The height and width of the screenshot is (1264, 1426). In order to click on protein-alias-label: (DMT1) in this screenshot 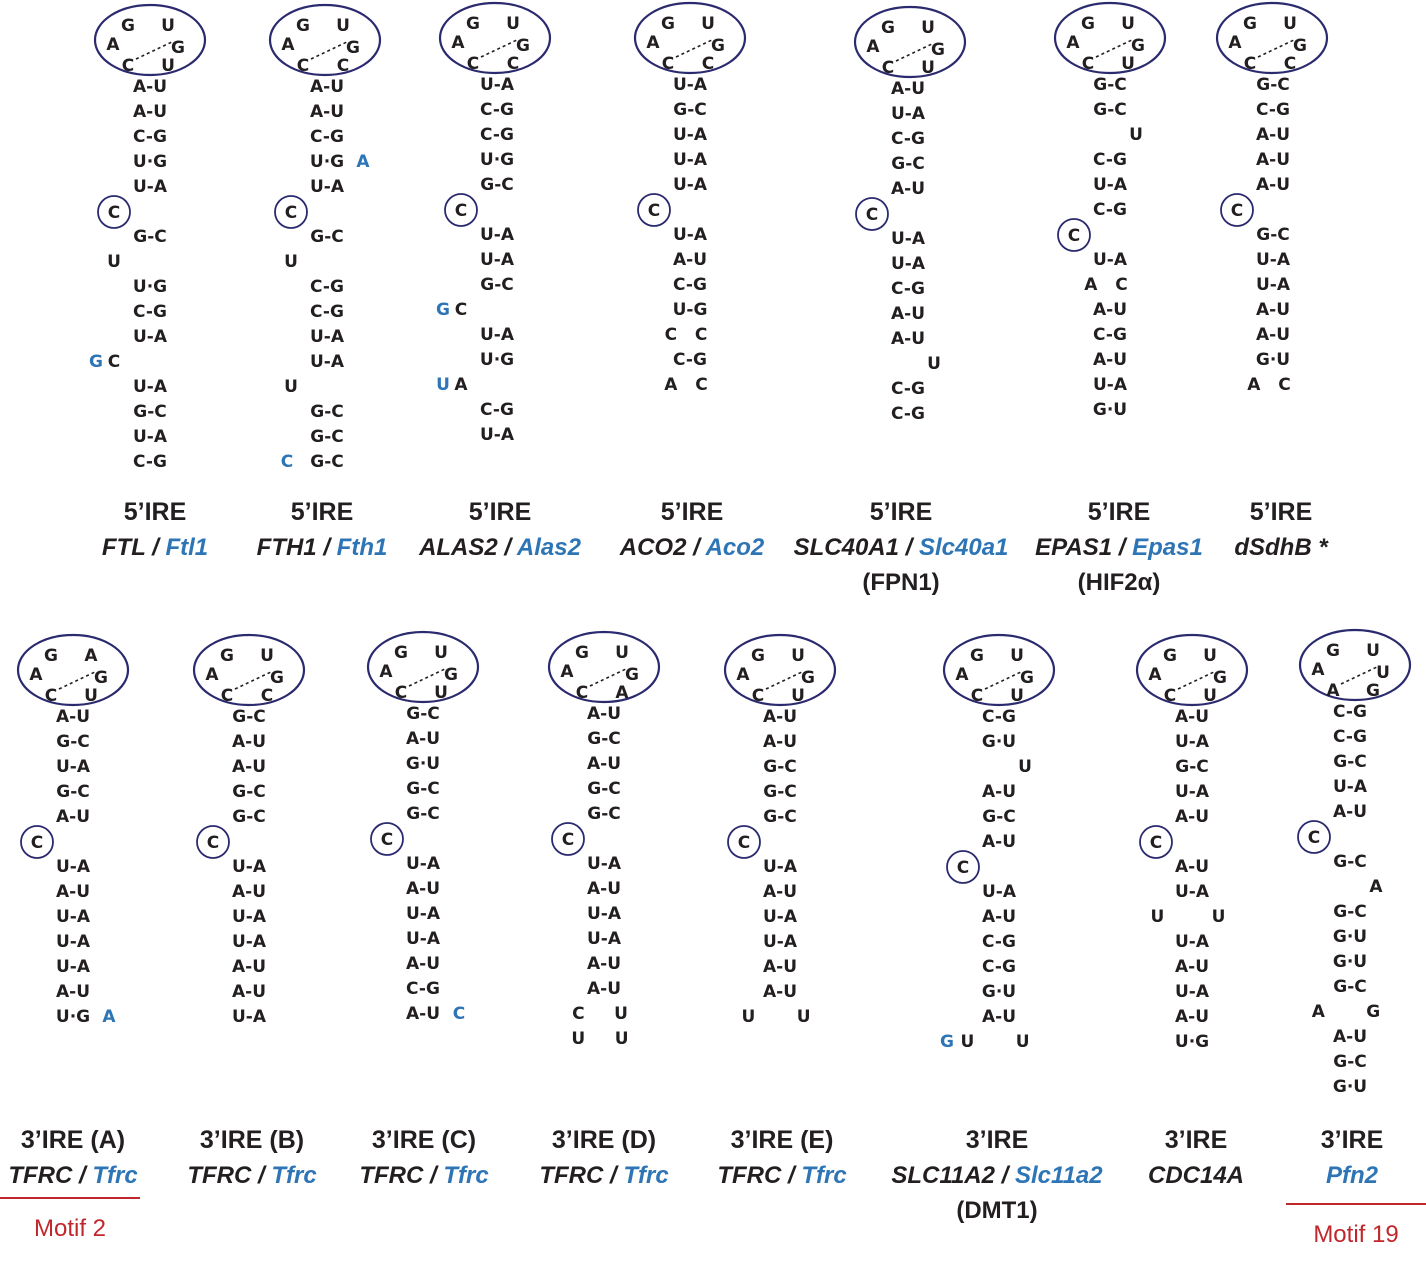, I will do `click(996, 1210)`.